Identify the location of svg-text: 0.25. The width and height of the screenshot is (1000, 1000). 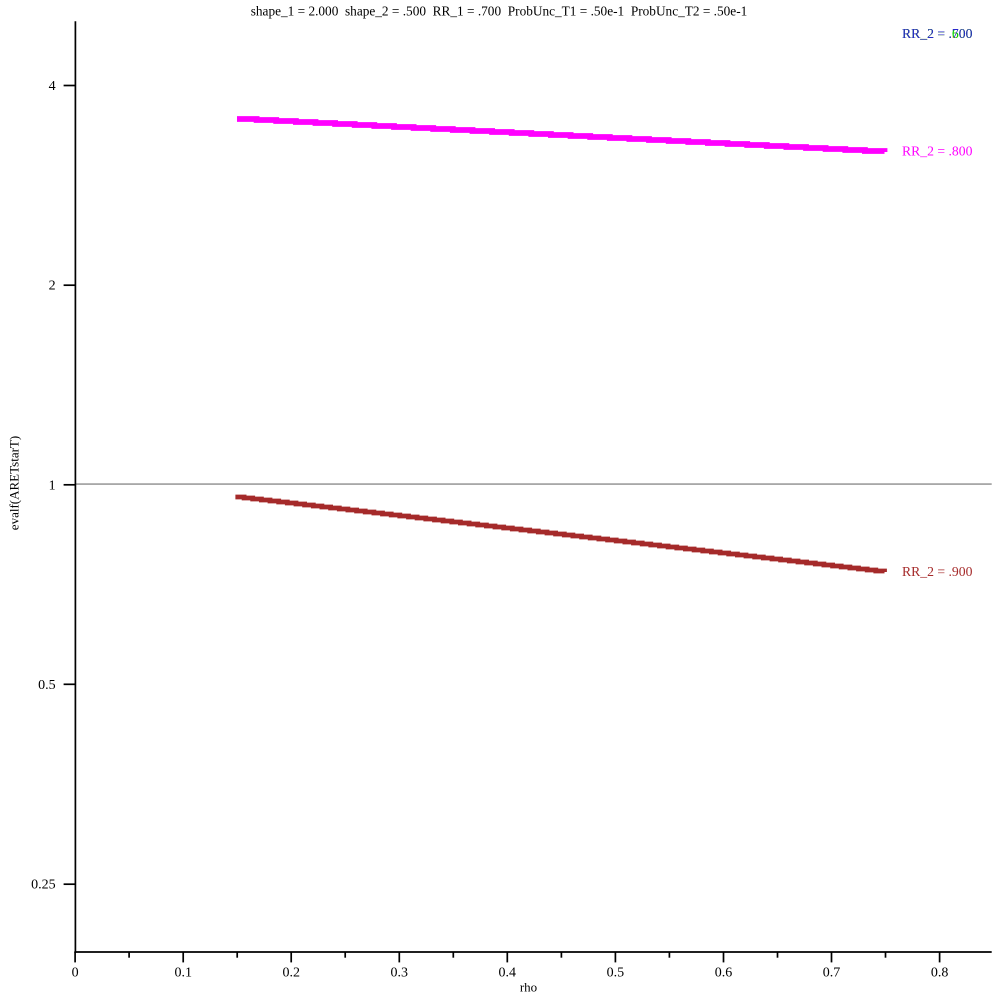
(43, 885).